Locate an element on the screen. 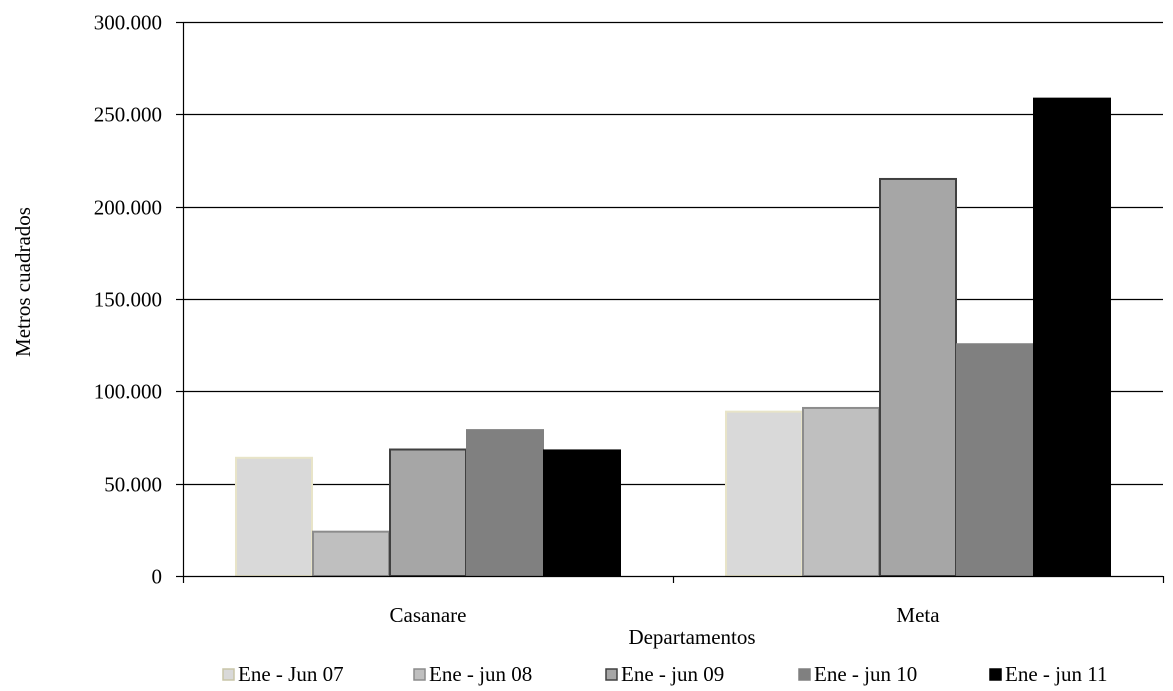 The image size is (1173, 691). y-tick-label: 300.000 is located at coordinates (128, 23).